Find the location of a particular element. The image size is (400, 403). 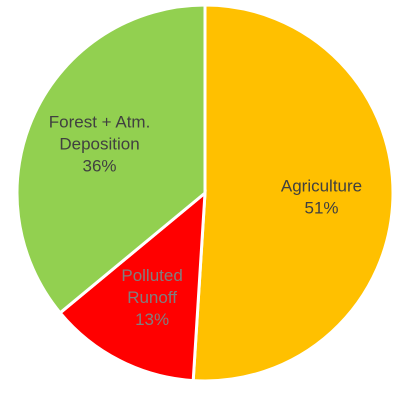

slice-category-label: Deposition is located at coordinates (99, 143).